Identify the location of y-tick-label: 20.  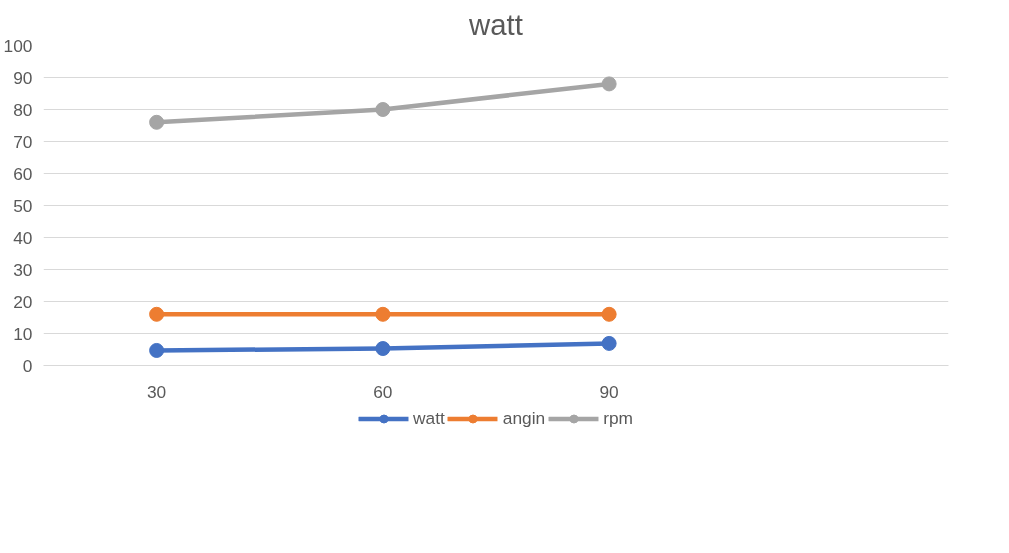
(23, 301).